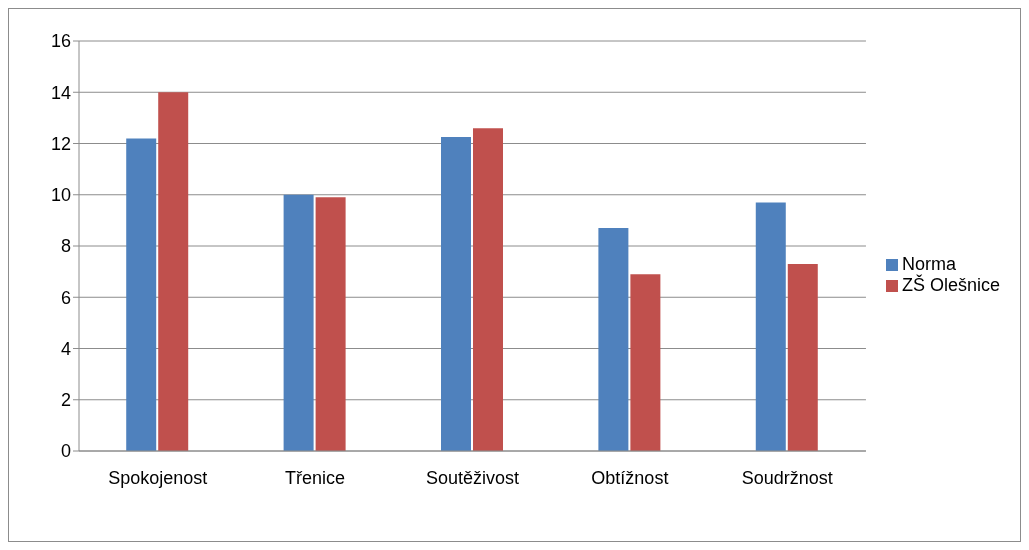  What do you see at coordinates (65, 246) in the screenshot?
I see `y-tick-label: 8` at bounding box center [65, 246].